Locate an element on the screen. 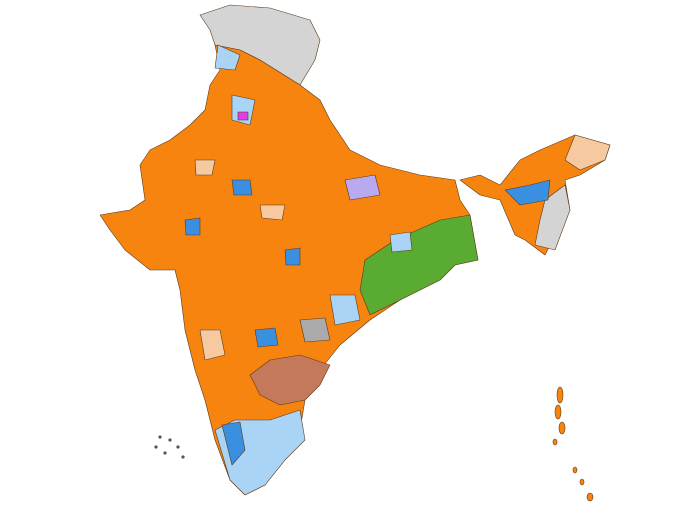 Image resolution: width=685 pixels, height=514 pixels. region-east-green is located at coordinates (419, 265).